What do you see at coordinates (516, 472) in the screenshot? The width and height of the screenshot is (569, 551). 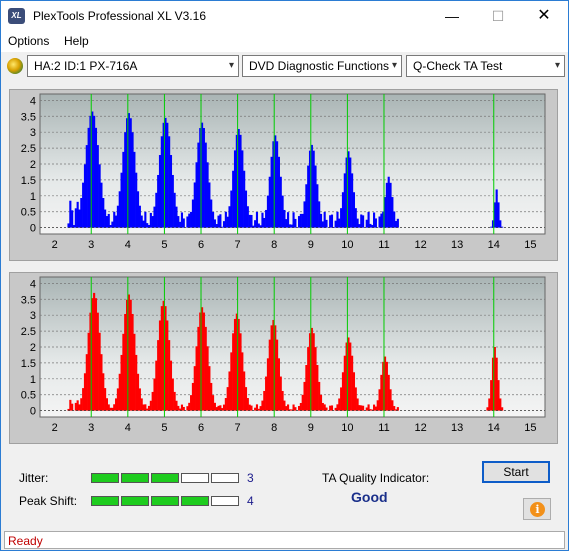 I see `start-button: Start` at bounding box center [516, 472].